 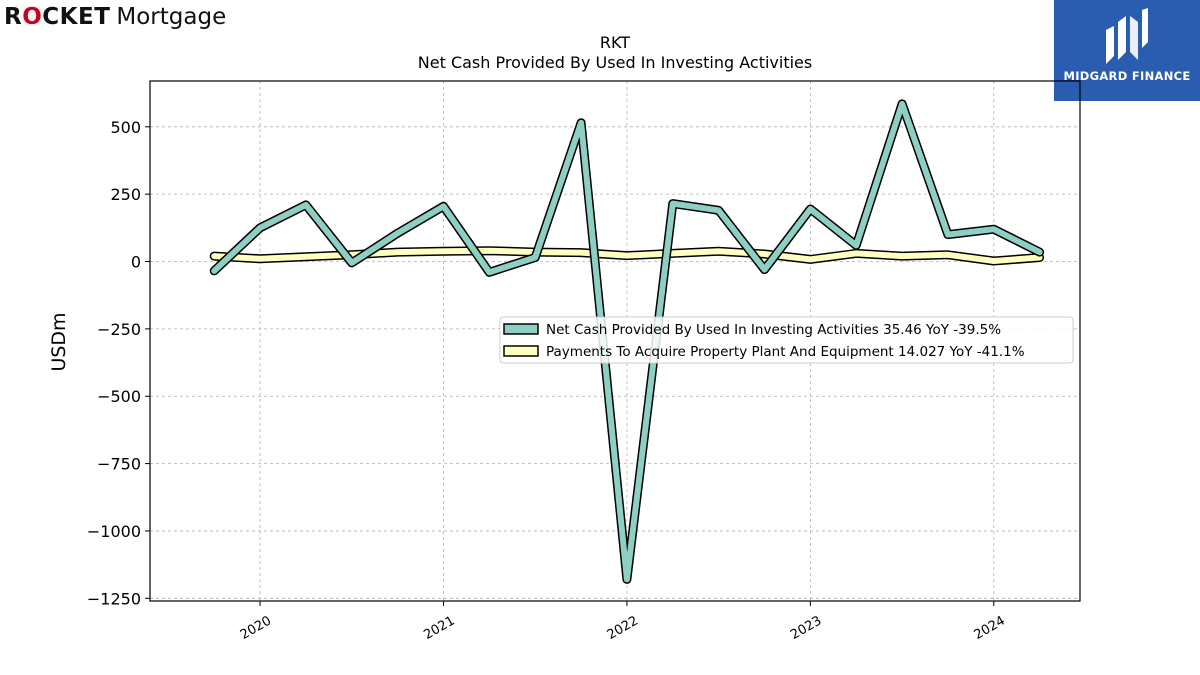 I want to click on y-tick-label: −500, so click(x=119, y=396).